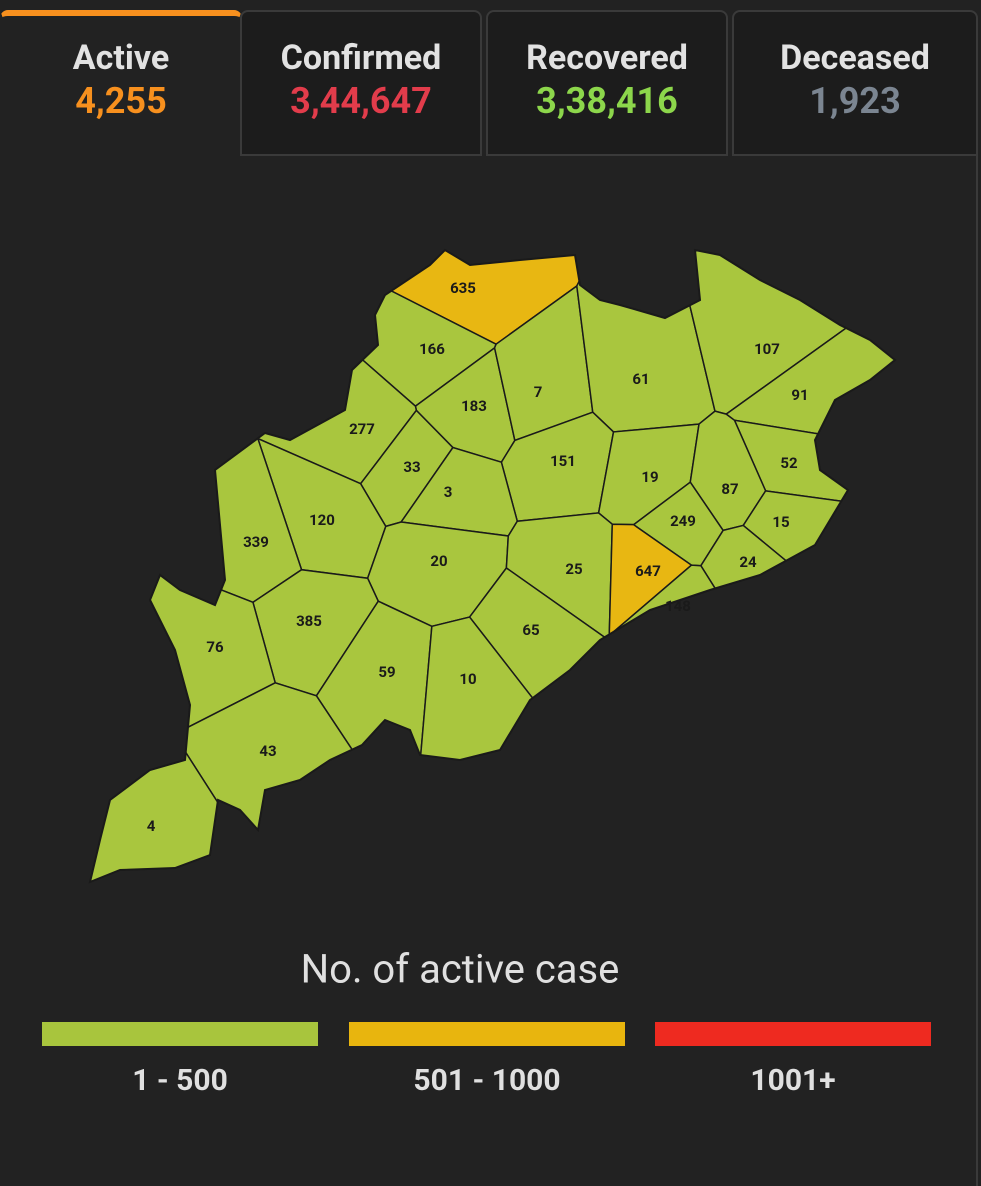 The image size is (981, 1186). I want to click on district-label: 339, so click(256, 542).